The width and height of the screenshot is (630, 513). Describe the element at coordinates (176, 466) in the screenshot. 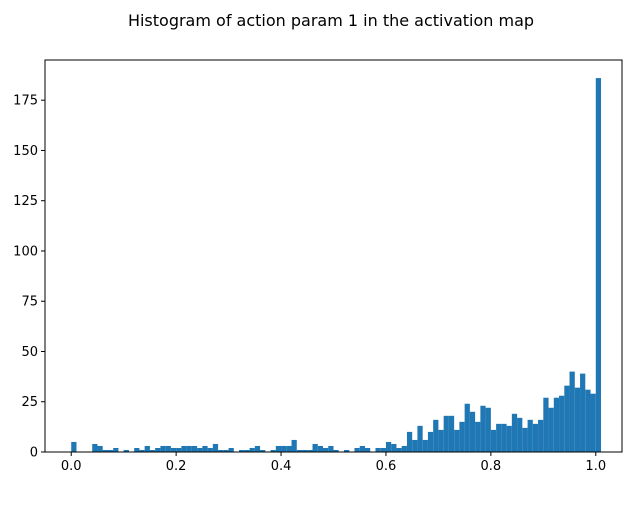

I see `x-tick-label: 0.2` at that location.